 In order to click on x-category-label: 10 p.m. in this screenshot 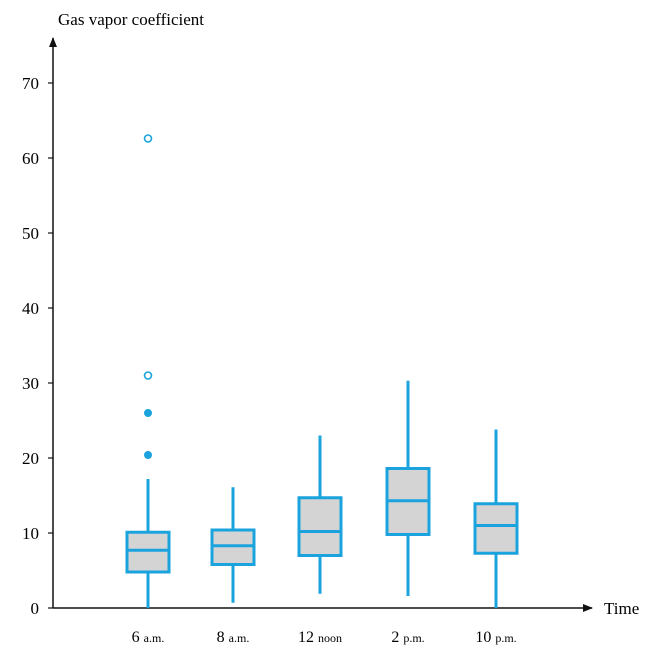, I will do `click(495, 637)`.